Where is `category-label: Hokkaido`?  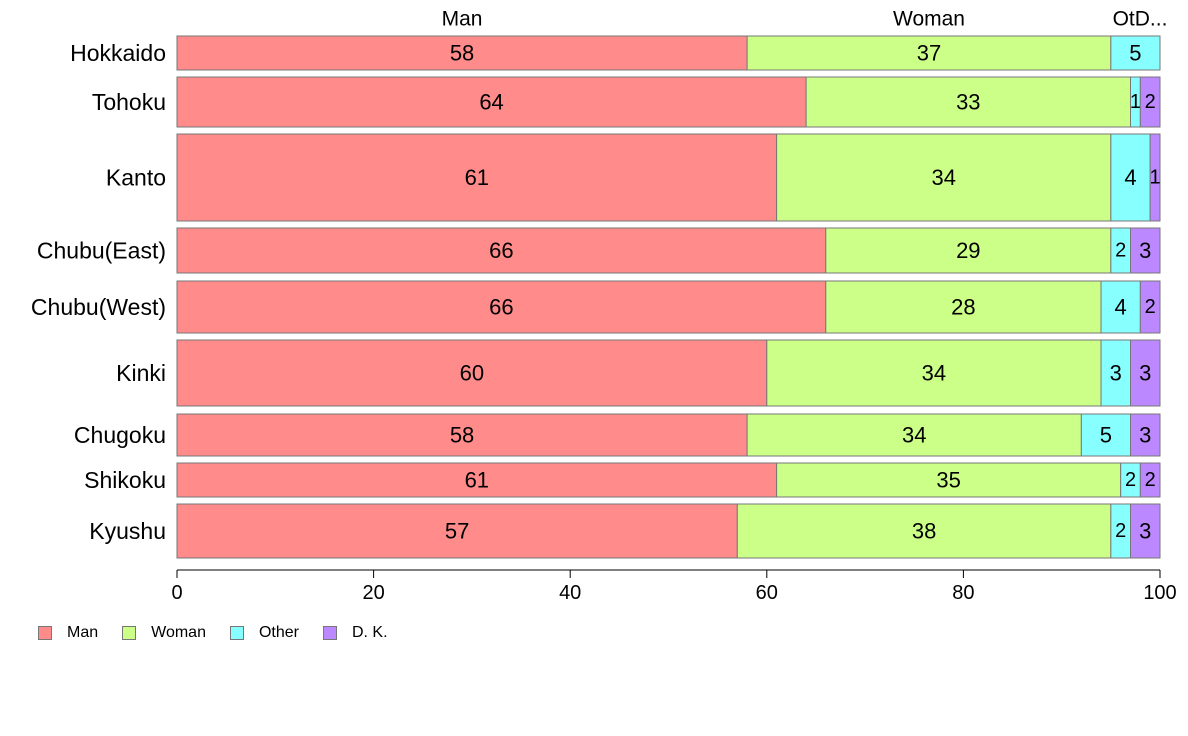
category-label: Hokkaido is located at coordinates (118, 53).